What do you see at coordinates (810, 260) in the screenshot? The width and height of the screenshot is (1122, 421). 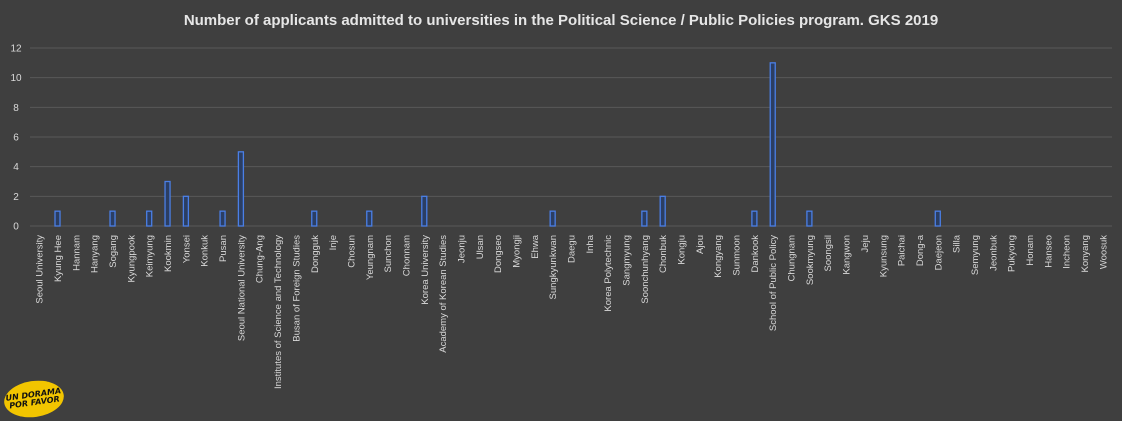 I see `x-tick-label: Sookmyung` at bounding box center [810, 260].